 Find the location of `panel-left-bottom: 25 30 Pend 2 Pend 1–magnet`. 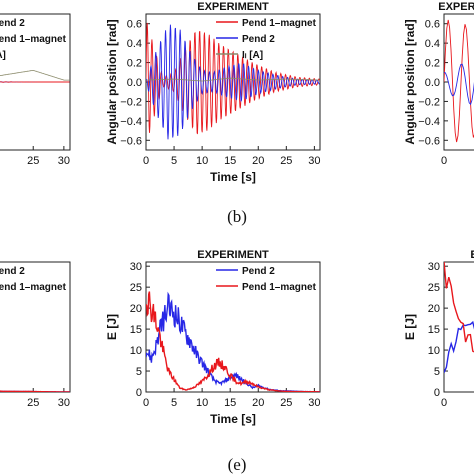

panel-left-bottom: 25 30 Pend 2 Pend 1–magnet is located at coordinates (35, 335).